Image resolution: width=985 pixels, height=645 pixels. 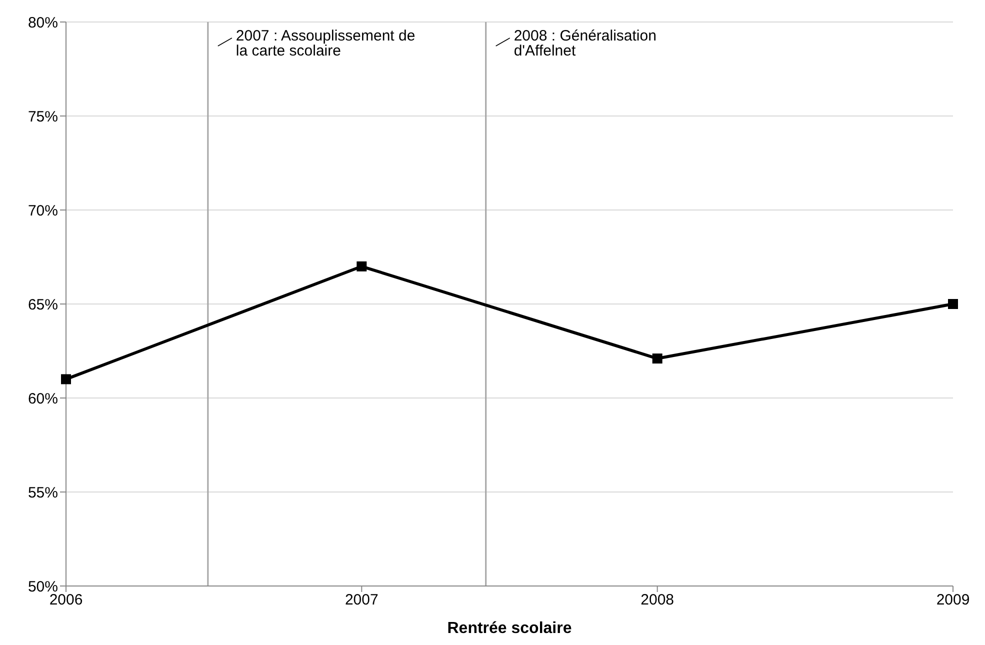 What do you see at coordinates (509, 628) in the screenshot?
I see `x-axis-title: Rentrée scolaire` at bounding box center [509, 628].